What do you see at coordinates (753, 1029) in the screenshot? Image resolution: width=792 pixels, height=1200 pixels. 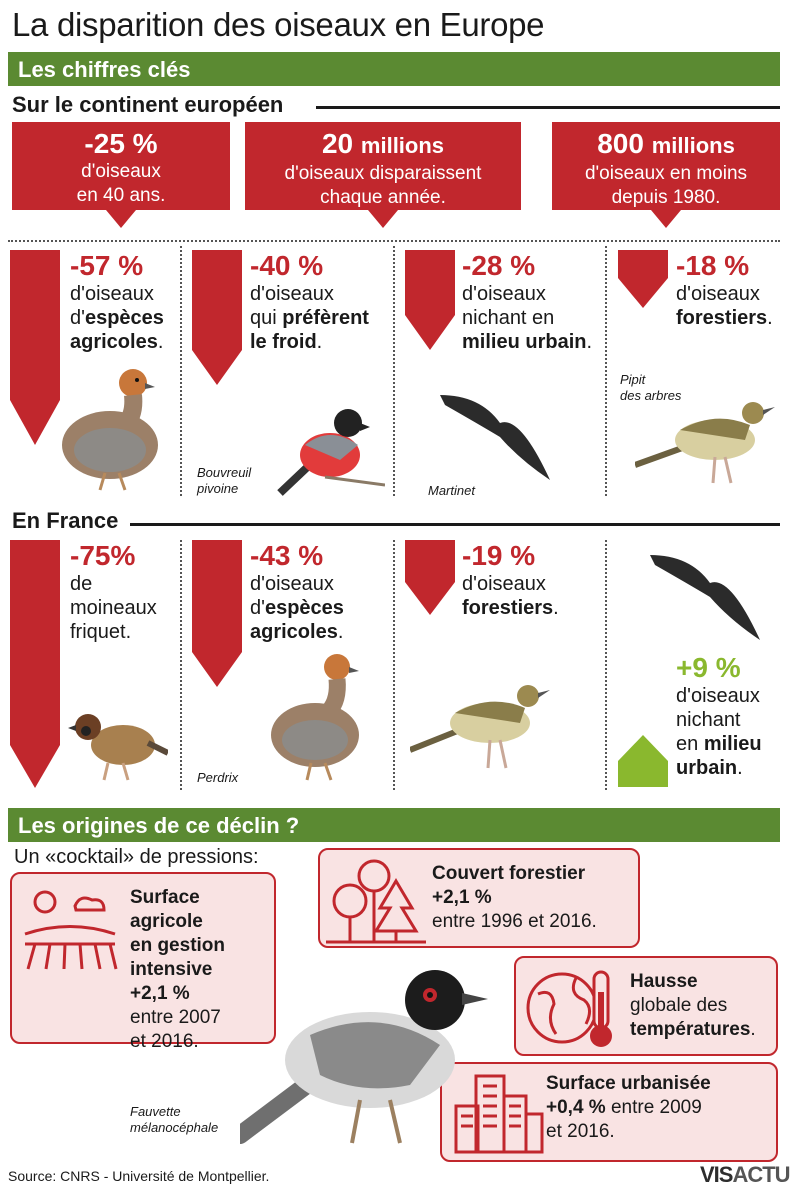 I see `pressure-title: .` at bounding box center [753, 1029].